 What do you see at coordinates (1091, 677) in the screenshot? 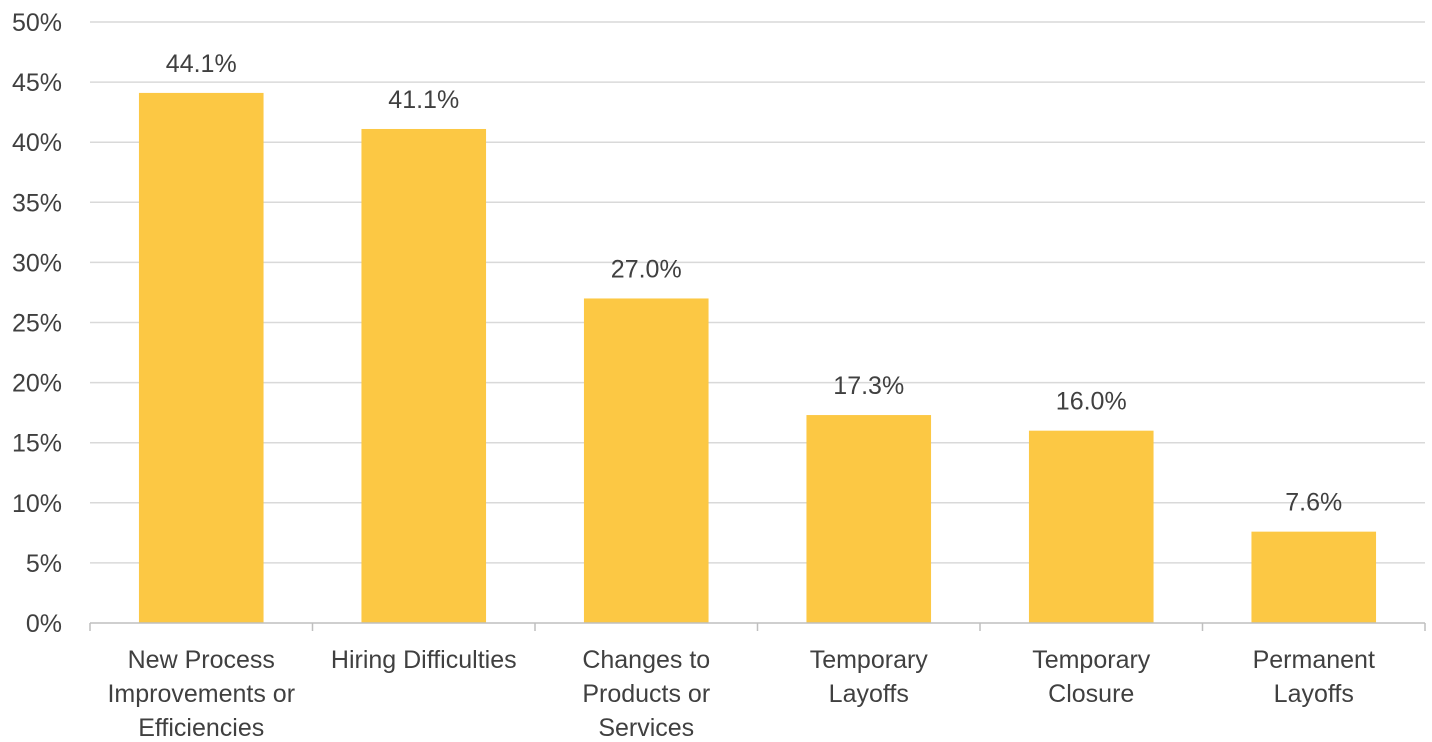
I see `x-tick-label: Temporary Closure` at bounding box center [1091, 677].